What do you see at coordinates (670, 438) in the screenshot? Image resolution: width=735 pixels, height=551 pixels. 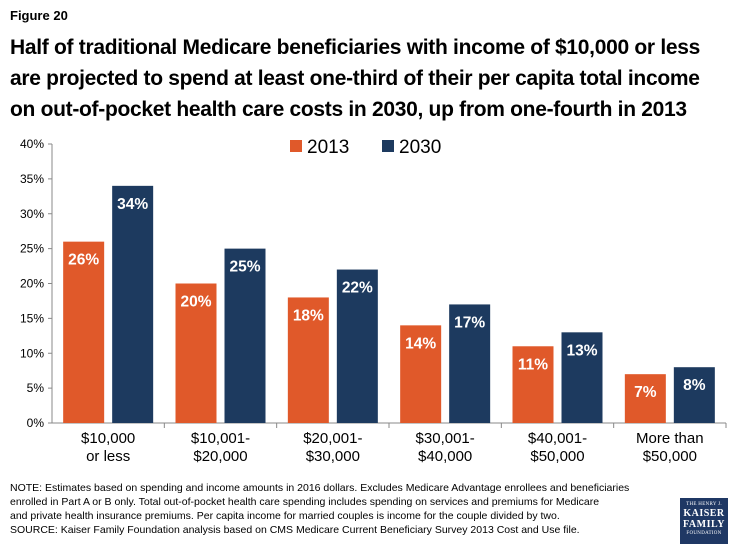 I see `x-tick-label: More than` at bounding box center [670, 438].